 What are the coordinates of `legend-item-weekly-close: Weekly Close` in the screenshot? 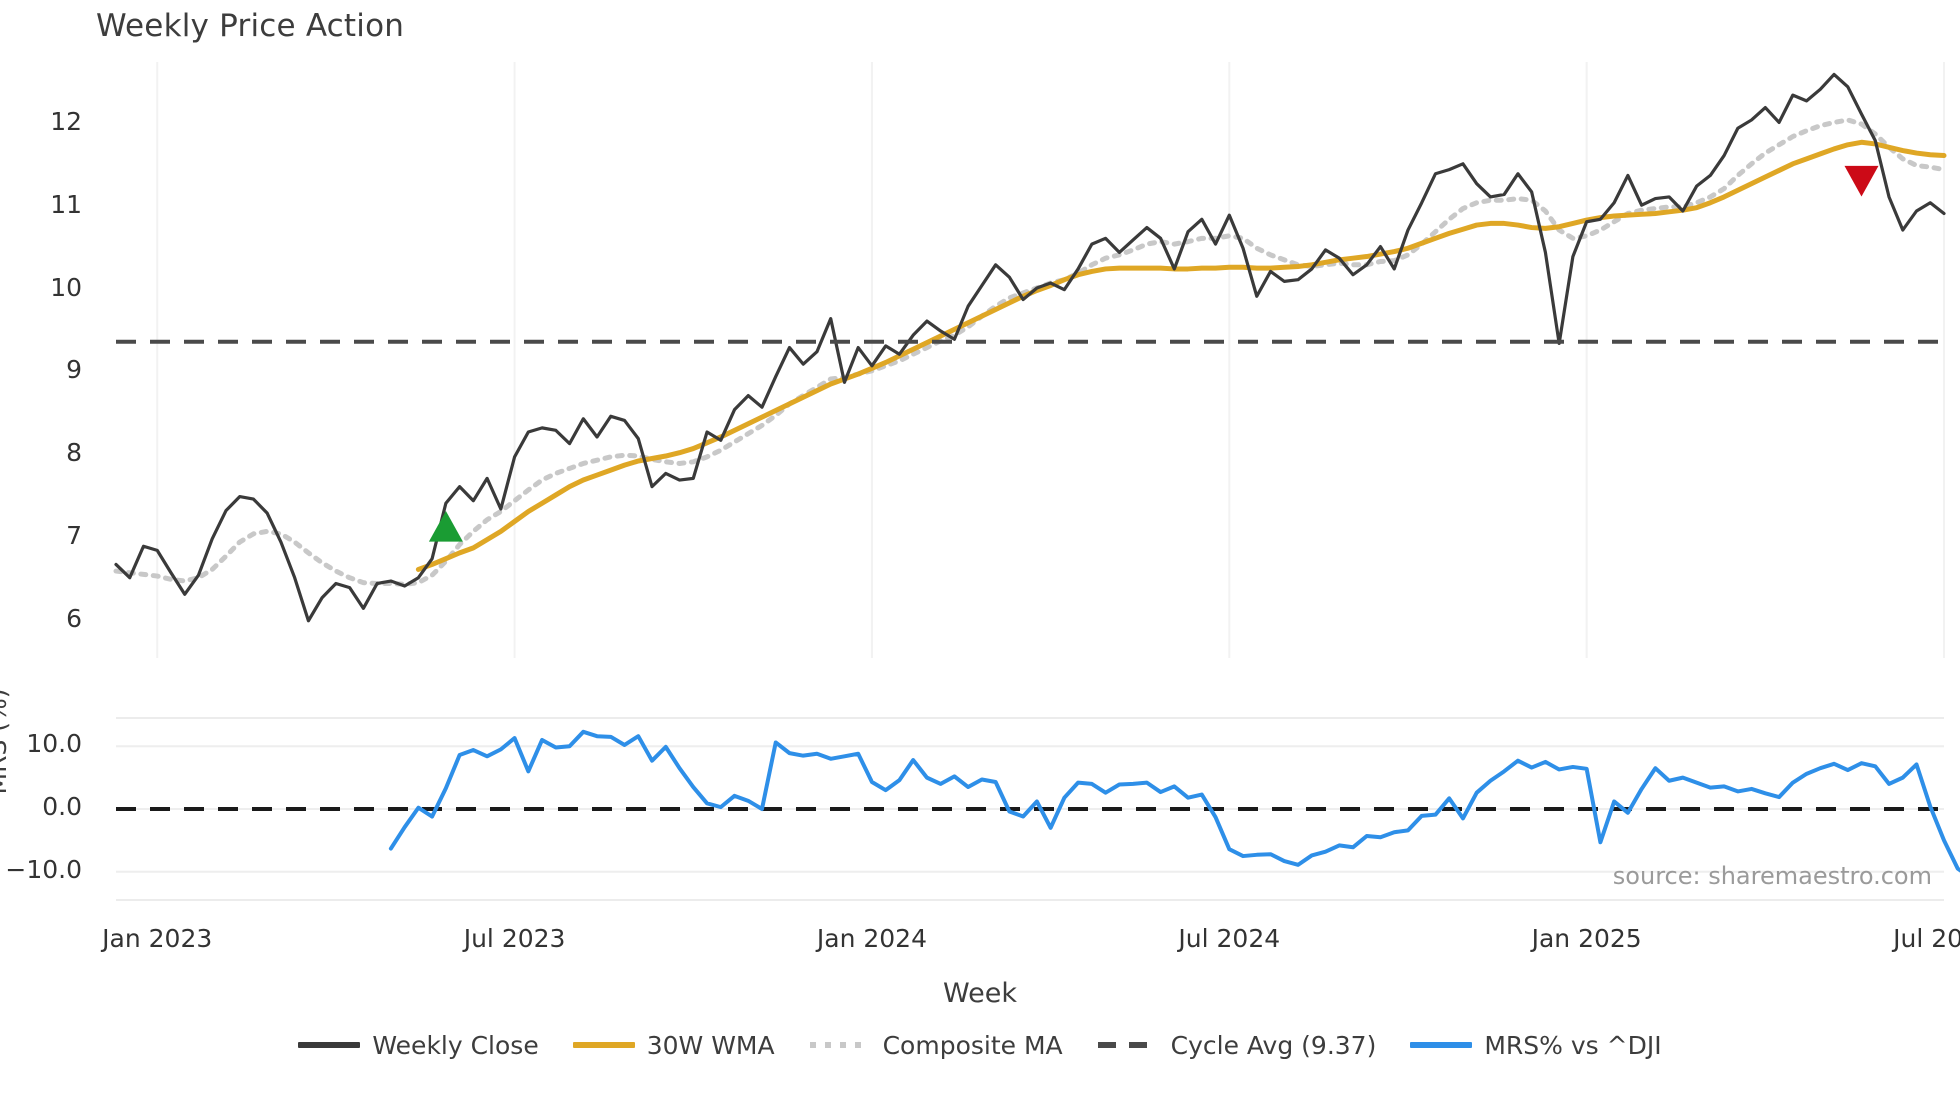 It's located at (418, 1045).